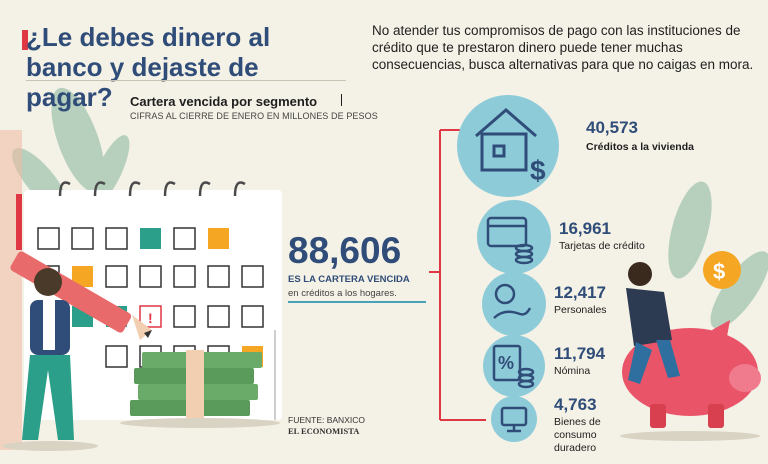 The width and height of the screenshot is (768, 464). What do you see at coordinates (653, 323) in the screenshot?
I see `person-right-illustration` at bounding box center [653, 323].